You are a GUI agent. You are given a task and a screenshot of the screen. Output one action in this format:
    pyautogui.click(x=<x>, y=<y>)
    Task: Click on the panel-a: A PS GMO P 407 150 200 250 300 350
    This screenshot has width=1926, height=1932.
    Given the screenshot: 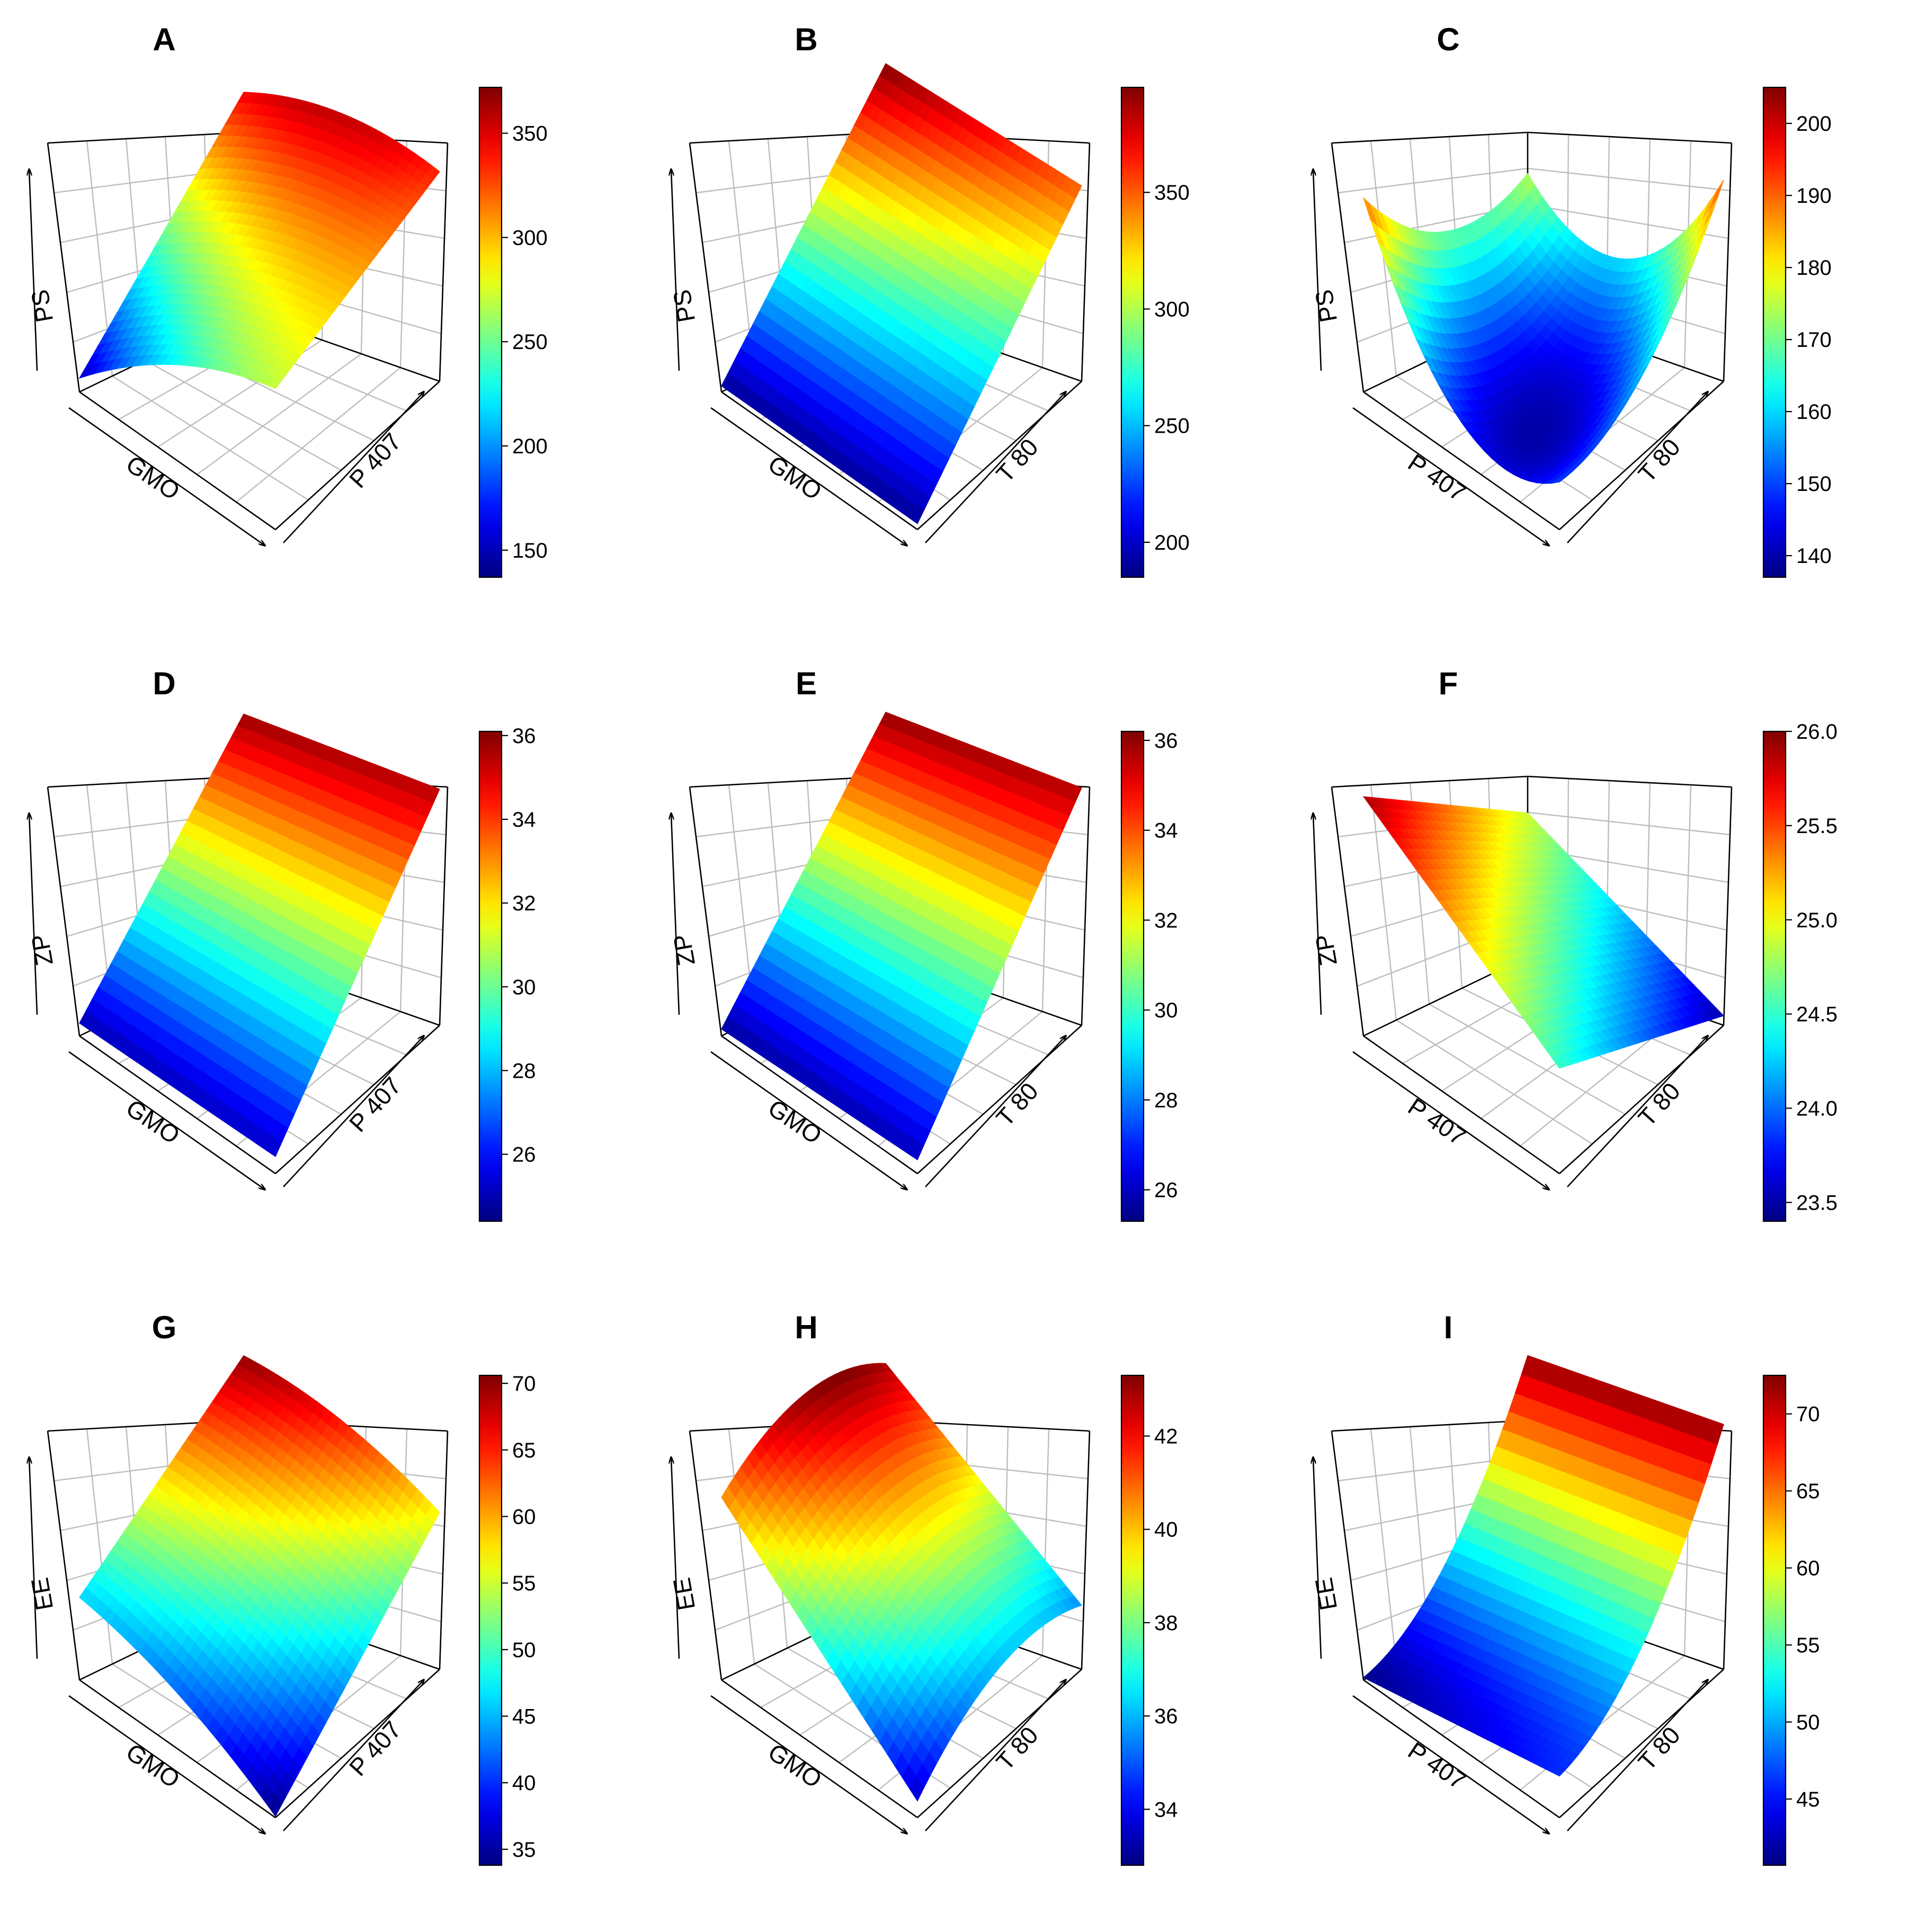 What is the action you would take?
    pyautogui.click(x=321, y=322)
    